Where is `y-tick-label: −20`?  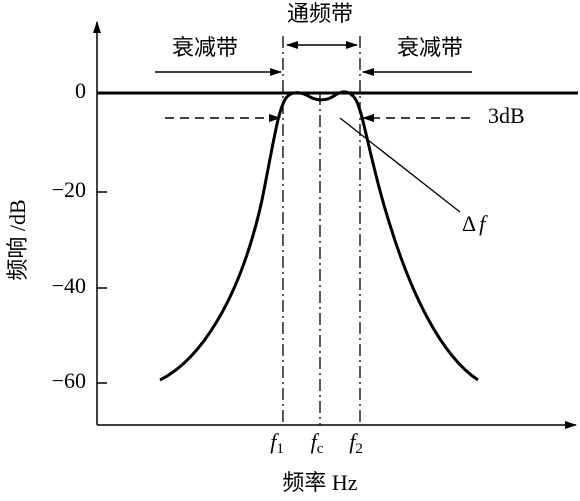
y-tick-label: −20 is located at coordinates (69, 189).